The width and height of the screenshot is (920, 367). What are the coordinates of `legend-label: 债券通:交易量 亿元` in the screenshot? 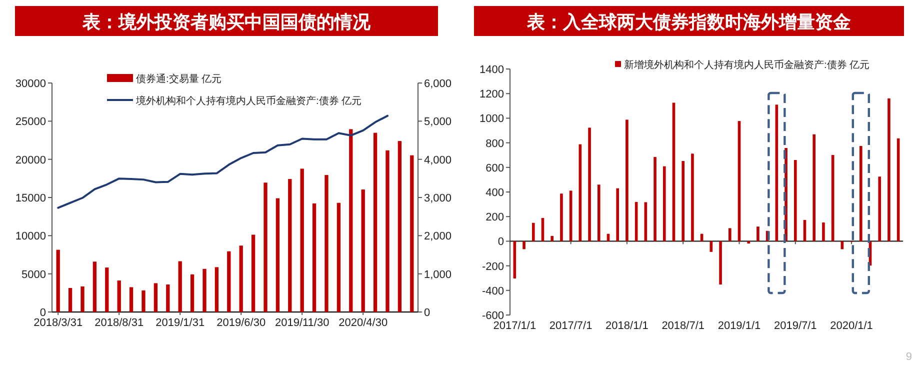 It's located at (179, 79).